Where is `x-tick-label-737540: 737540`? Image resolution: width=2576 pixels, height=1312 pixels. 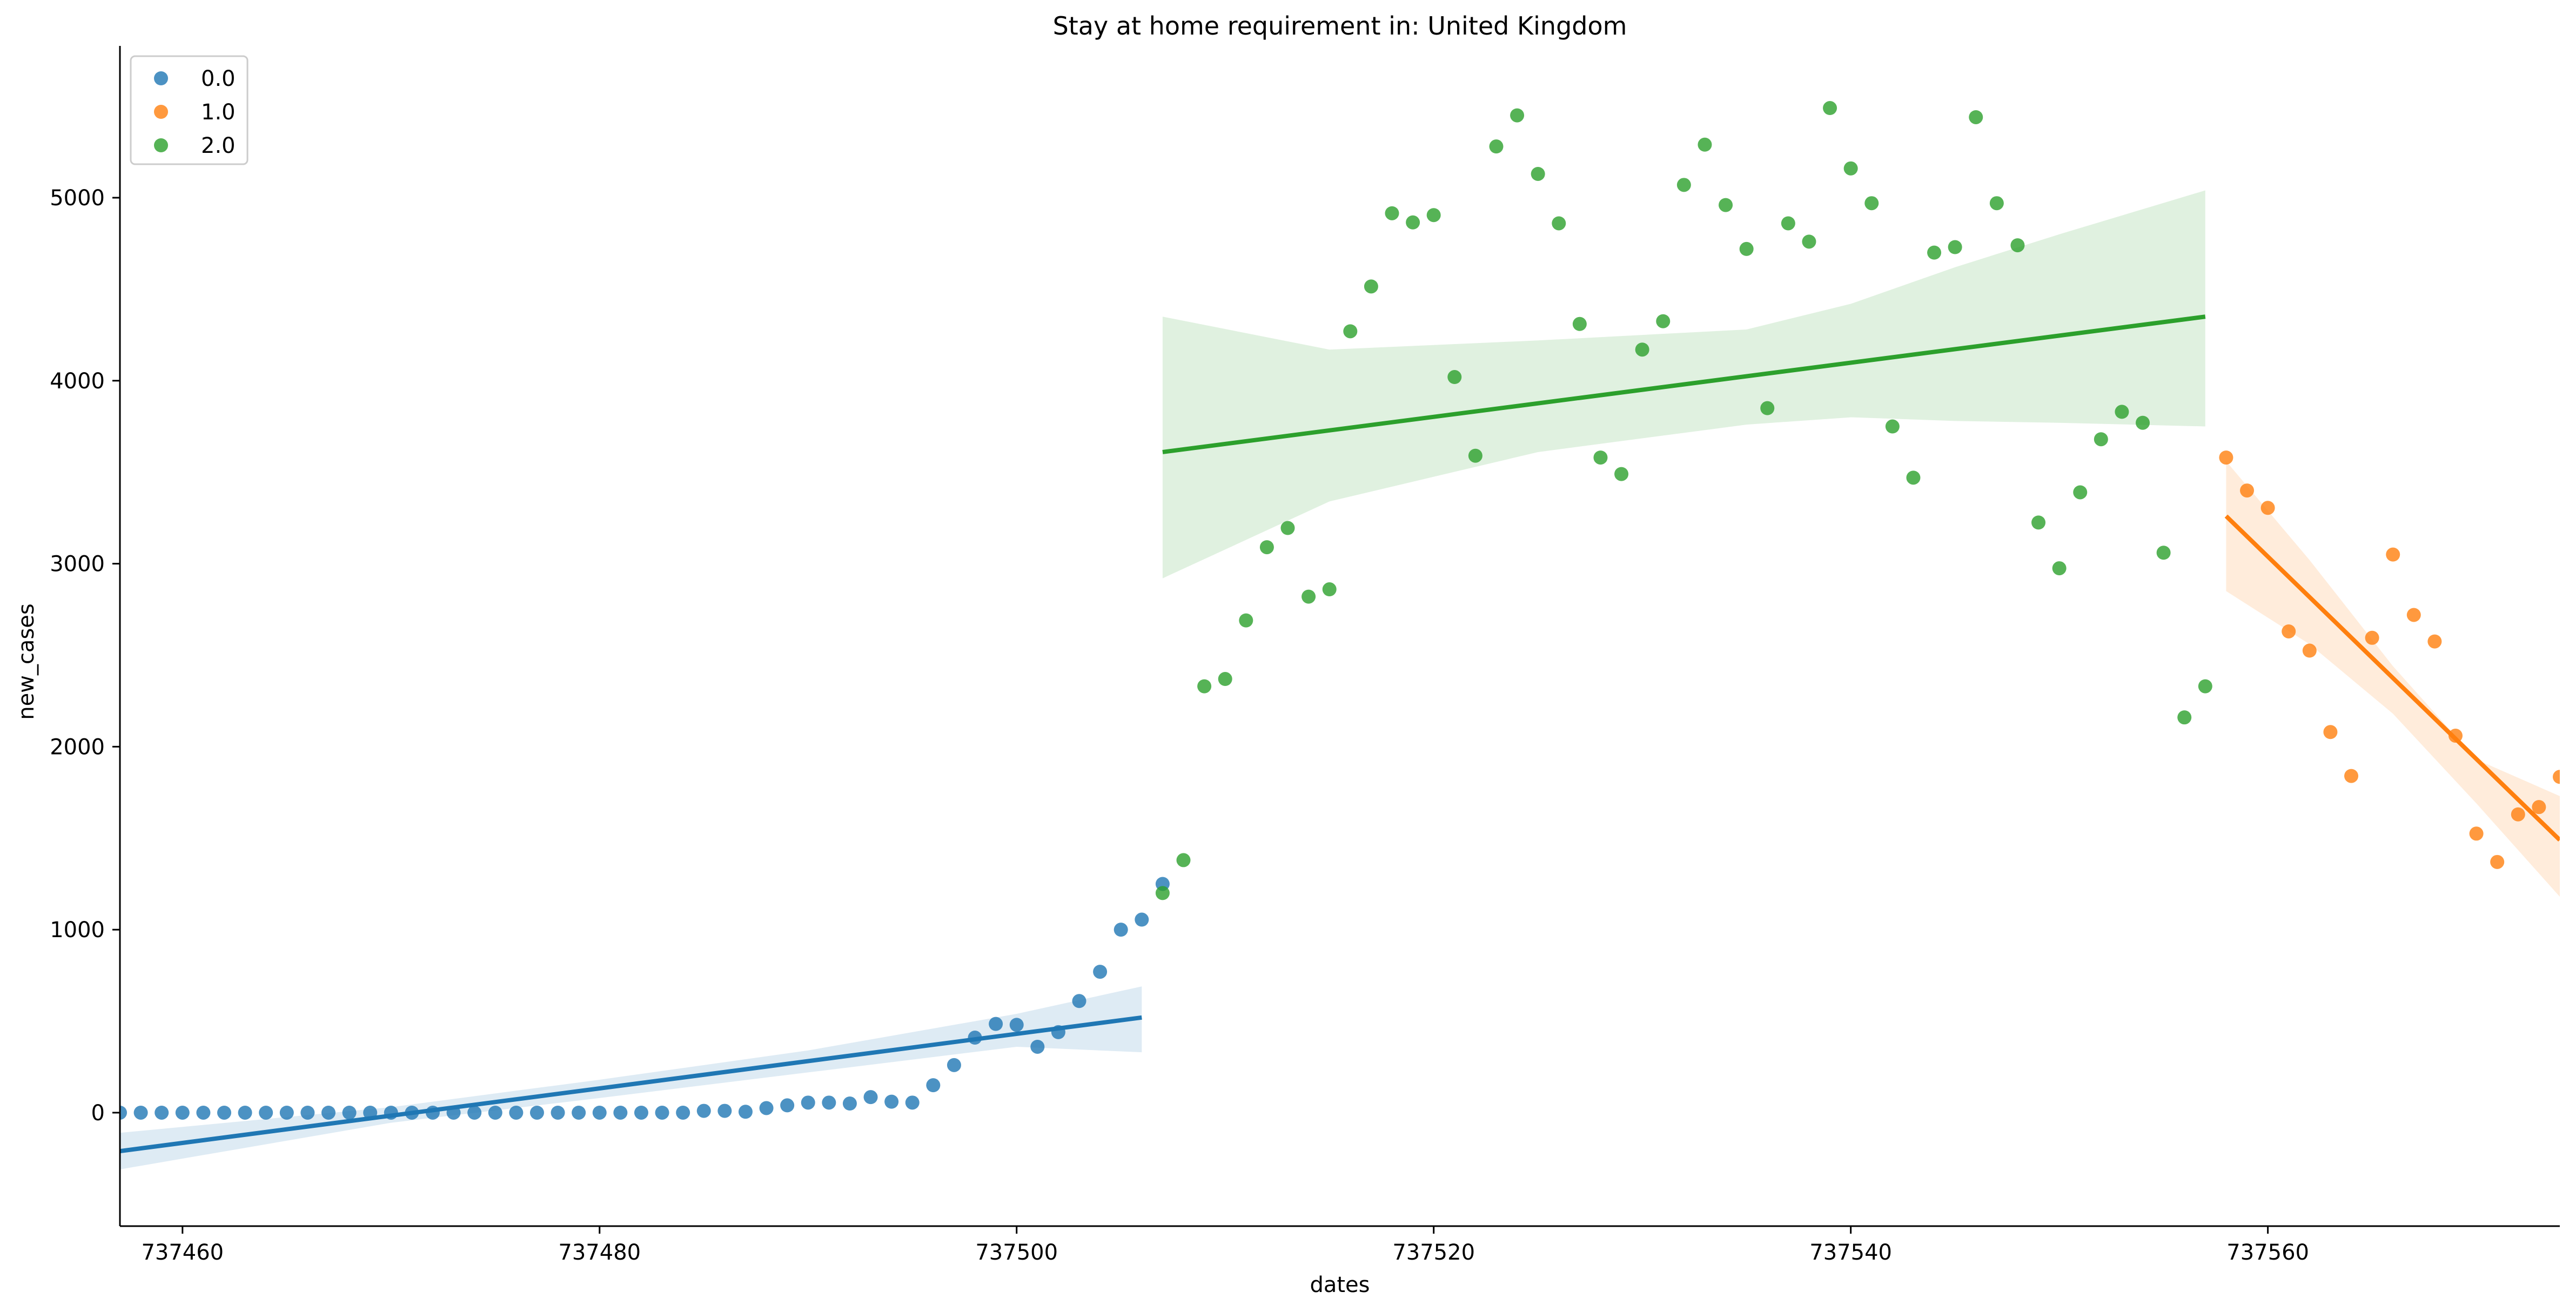
x-tick-label-737540: 737540 is located at coordinates (1851, 1253).